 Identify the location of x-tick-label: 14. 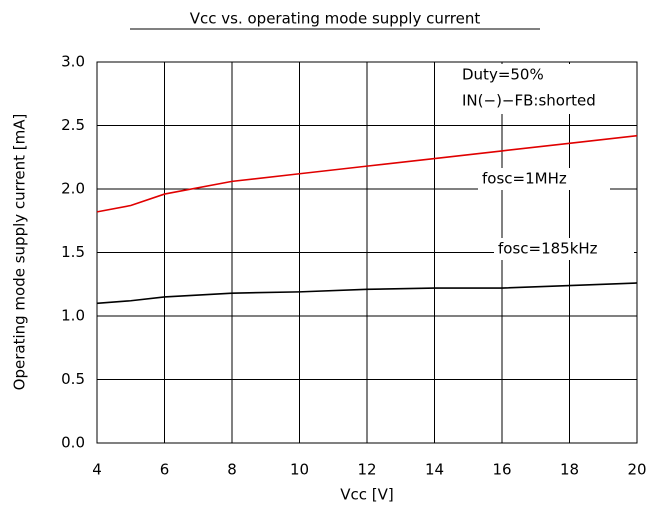
(434, 470).